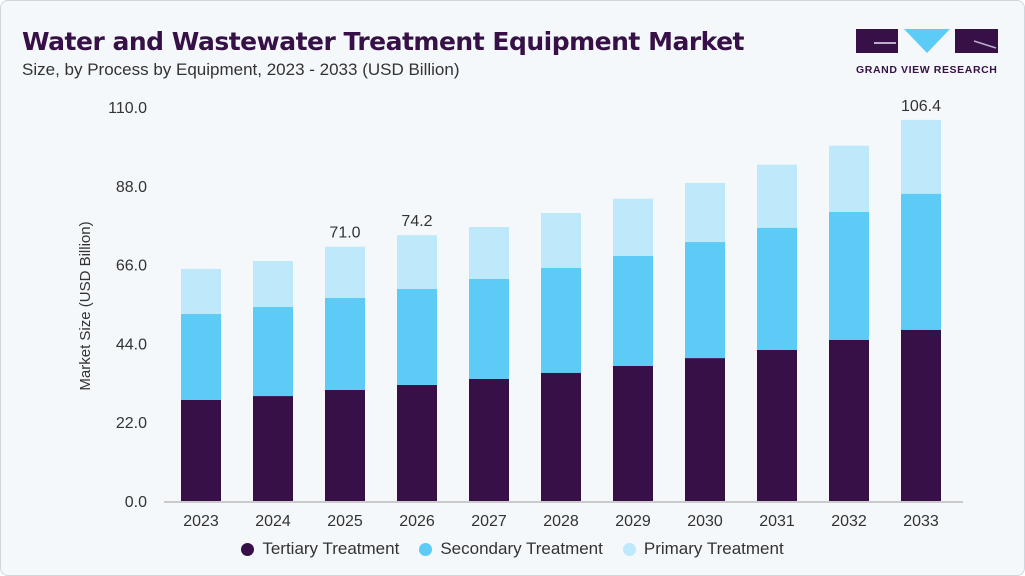 This screenshot has height=576, width=1025. Describe the element at coordinates (927, 41) in the screenshot. I see `logo-mark-icon` at that location.